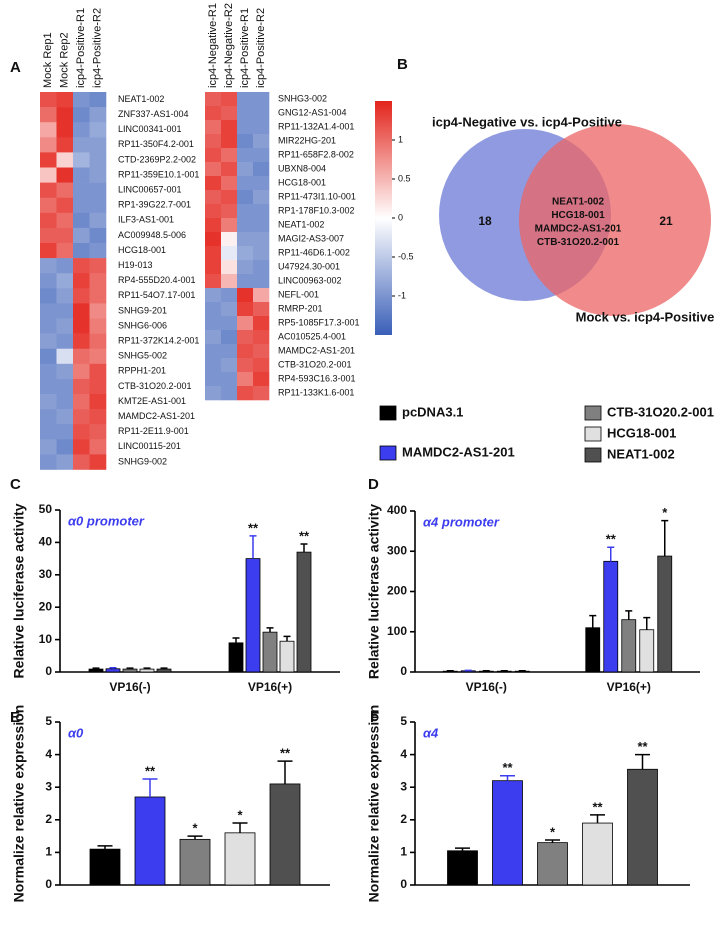 Image resolution: width=728 pixels, height=928 pixels. I want to click on panel-label: F, so click(374, 717).